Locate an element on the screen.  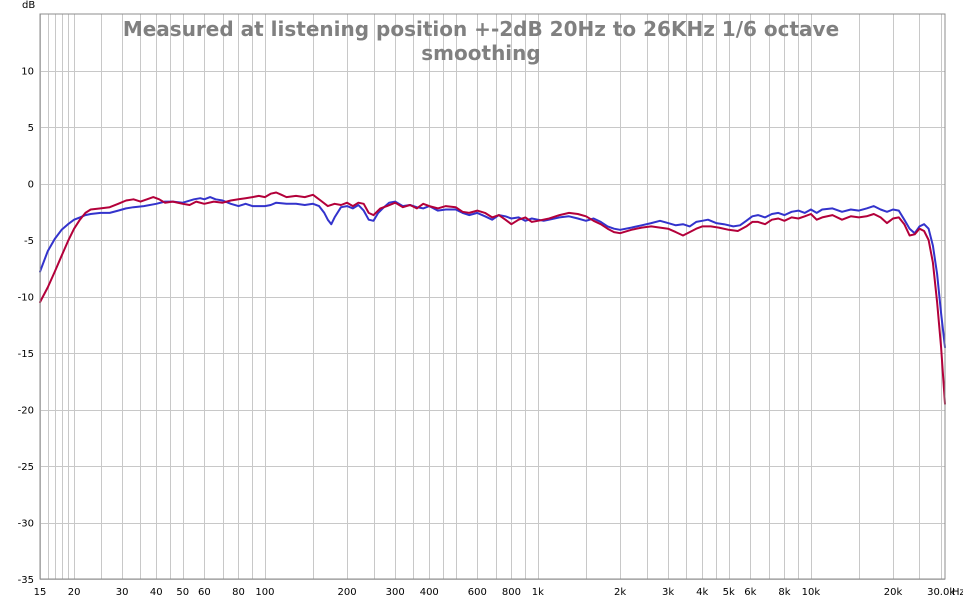
x-tick-label: 300 is located at coordinates (395, 592).